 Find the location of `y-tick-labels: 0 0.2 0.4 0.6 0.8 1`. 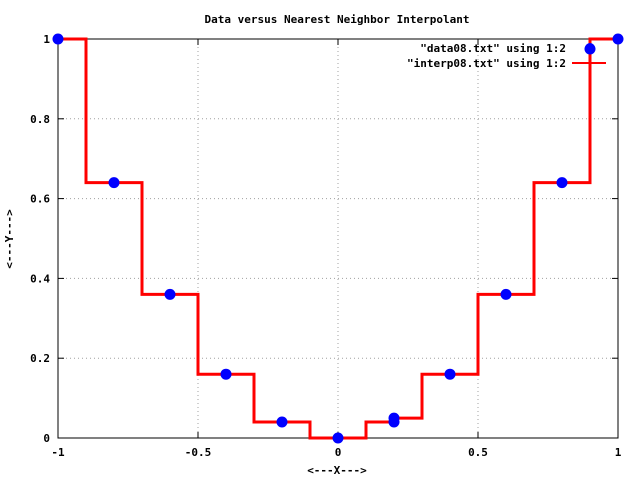

y-tick-labels: 0 0.2 0.4 0.6 0.8 1 is located at coordinates (40, 239).